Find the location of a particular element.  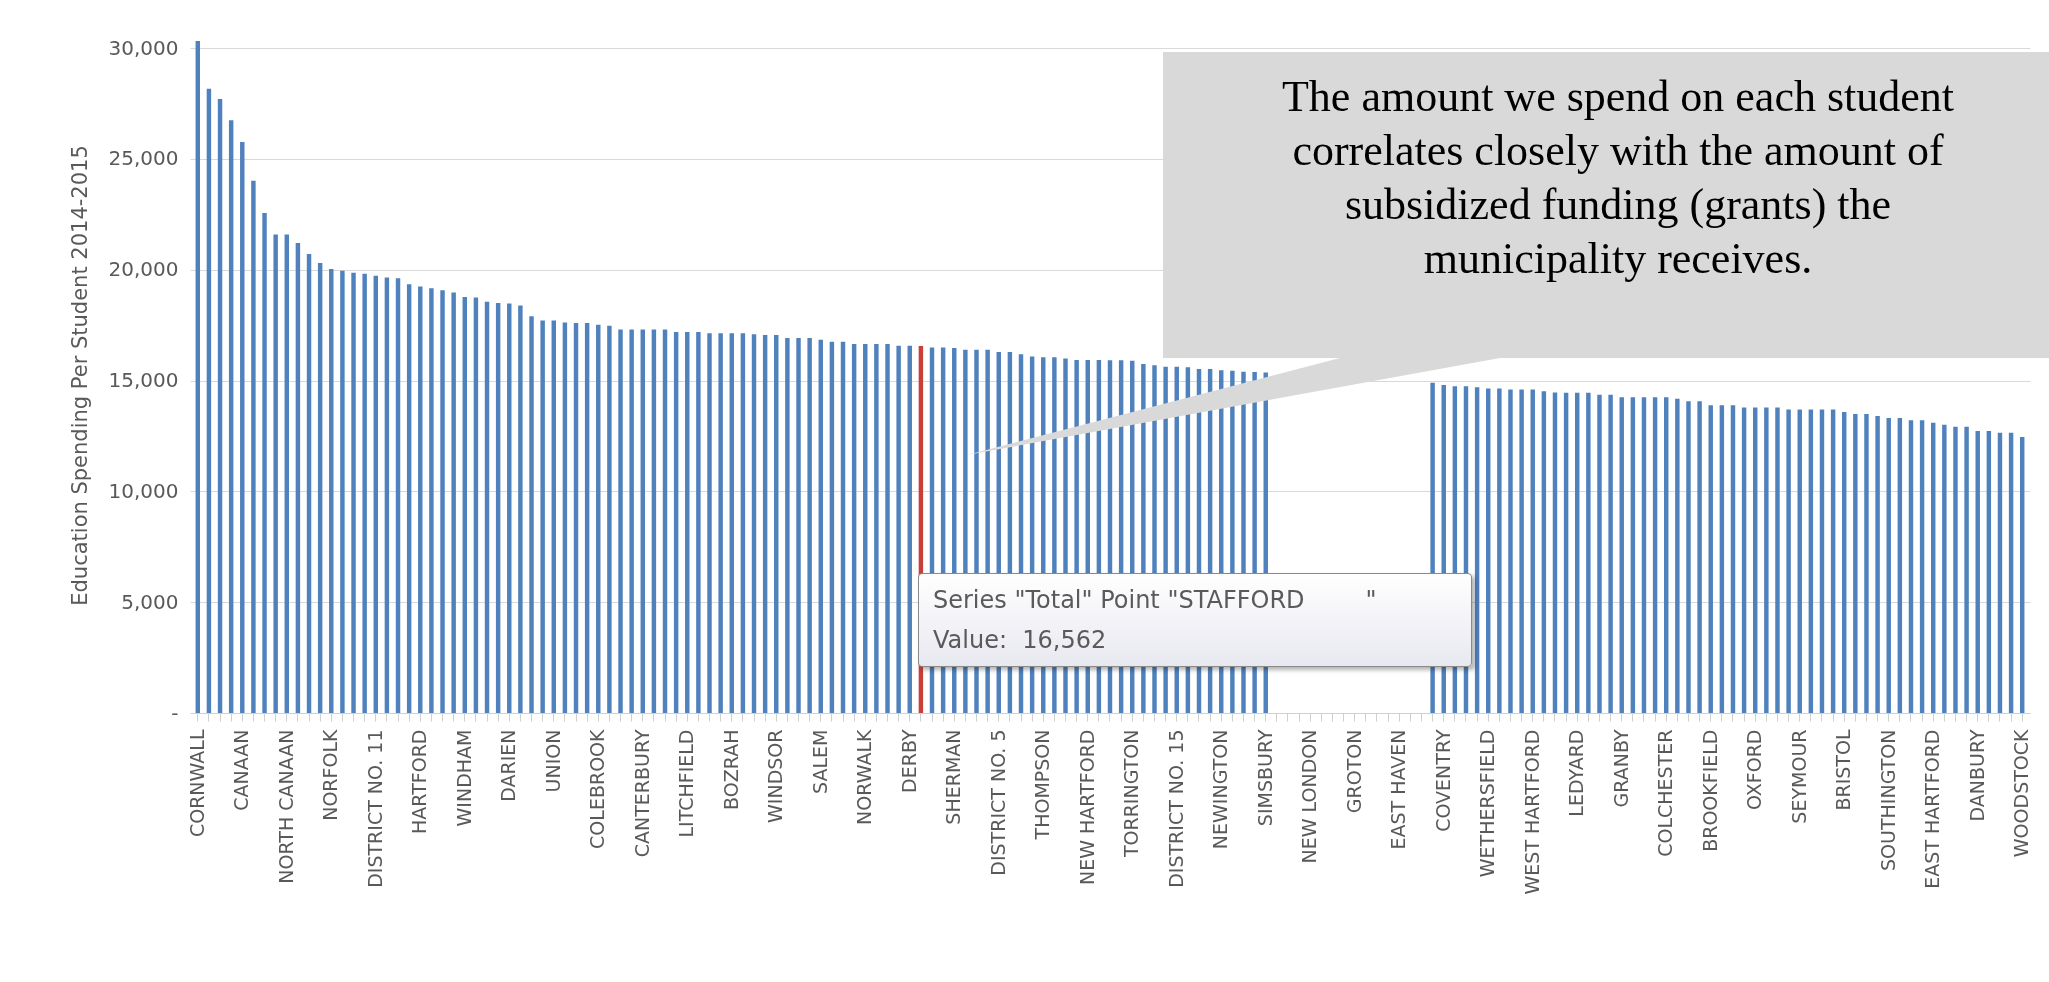

x-tick-label: SHERMAN is located at coordinates (953, 777).